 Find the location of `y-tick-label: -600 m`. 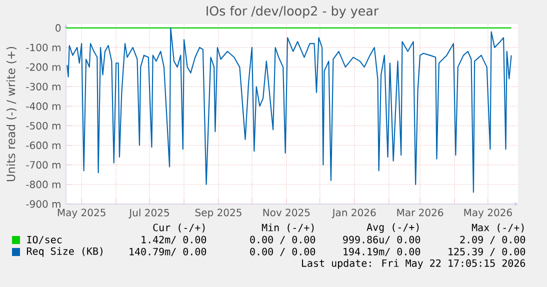

y-tick-label: -600 m is located at coordinates (43, 146).